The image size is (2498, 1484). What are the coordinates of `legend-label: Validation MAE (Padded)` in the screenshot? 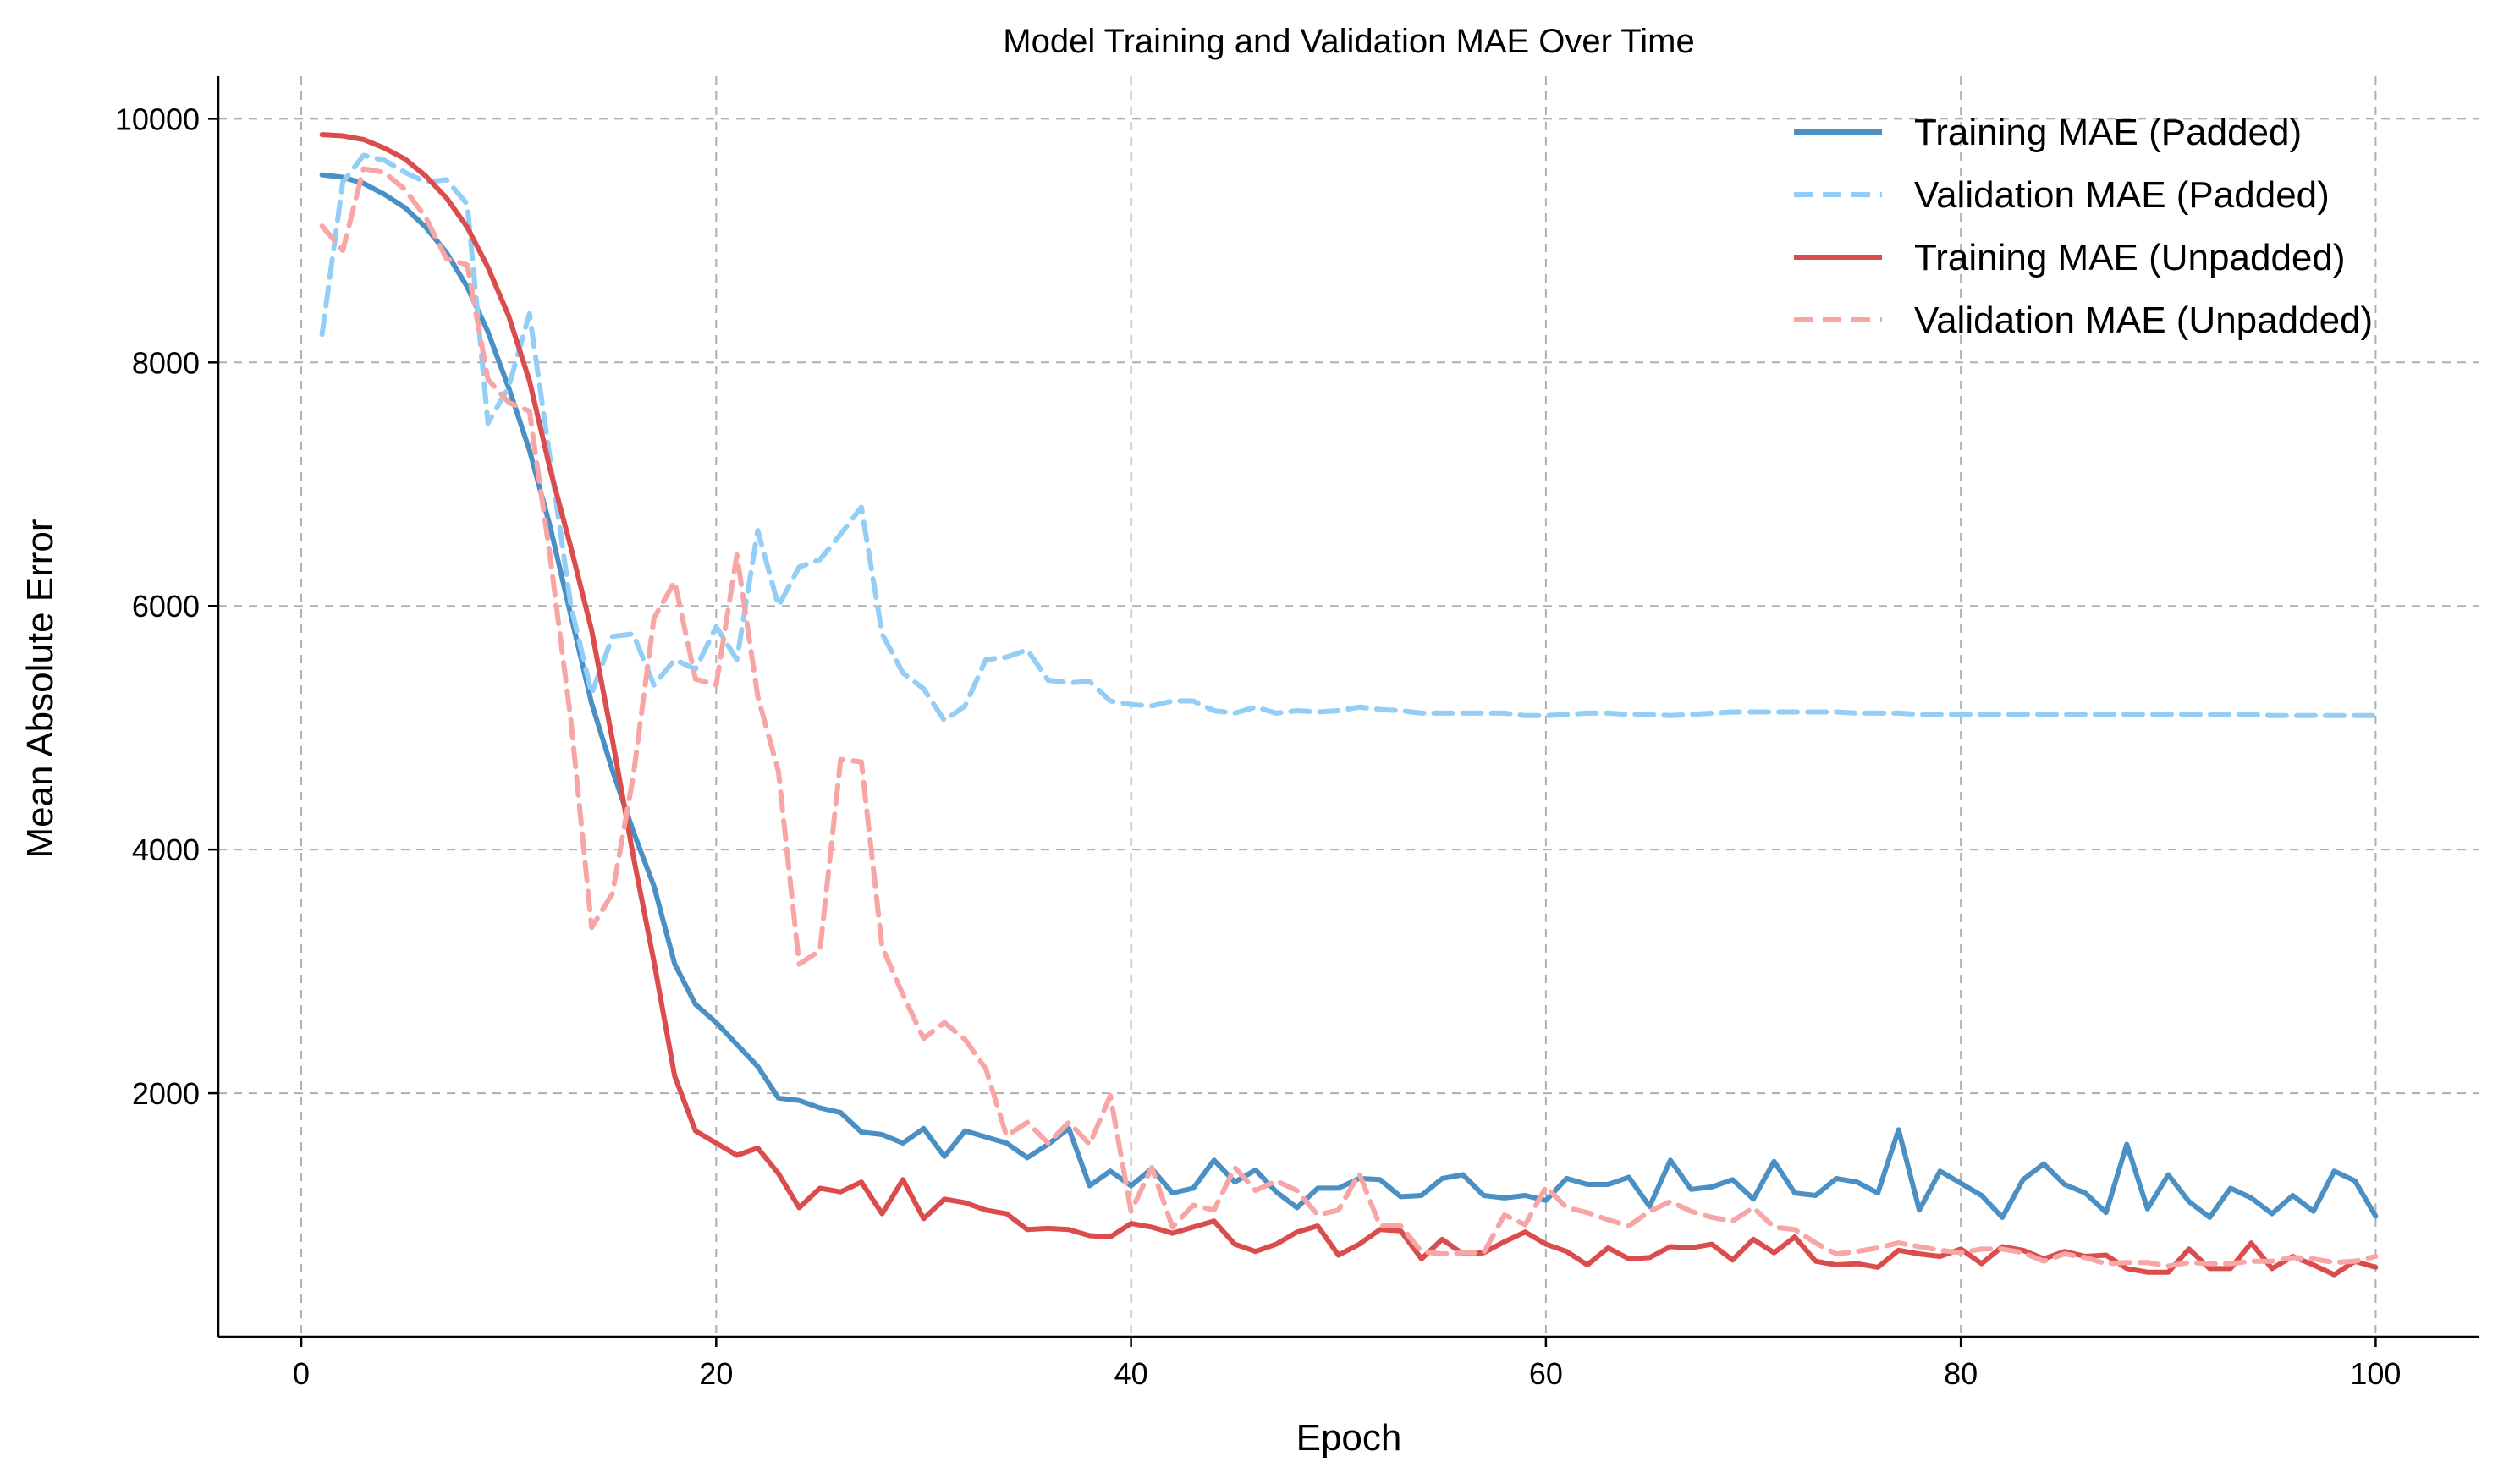 It's located at (2122, 195).